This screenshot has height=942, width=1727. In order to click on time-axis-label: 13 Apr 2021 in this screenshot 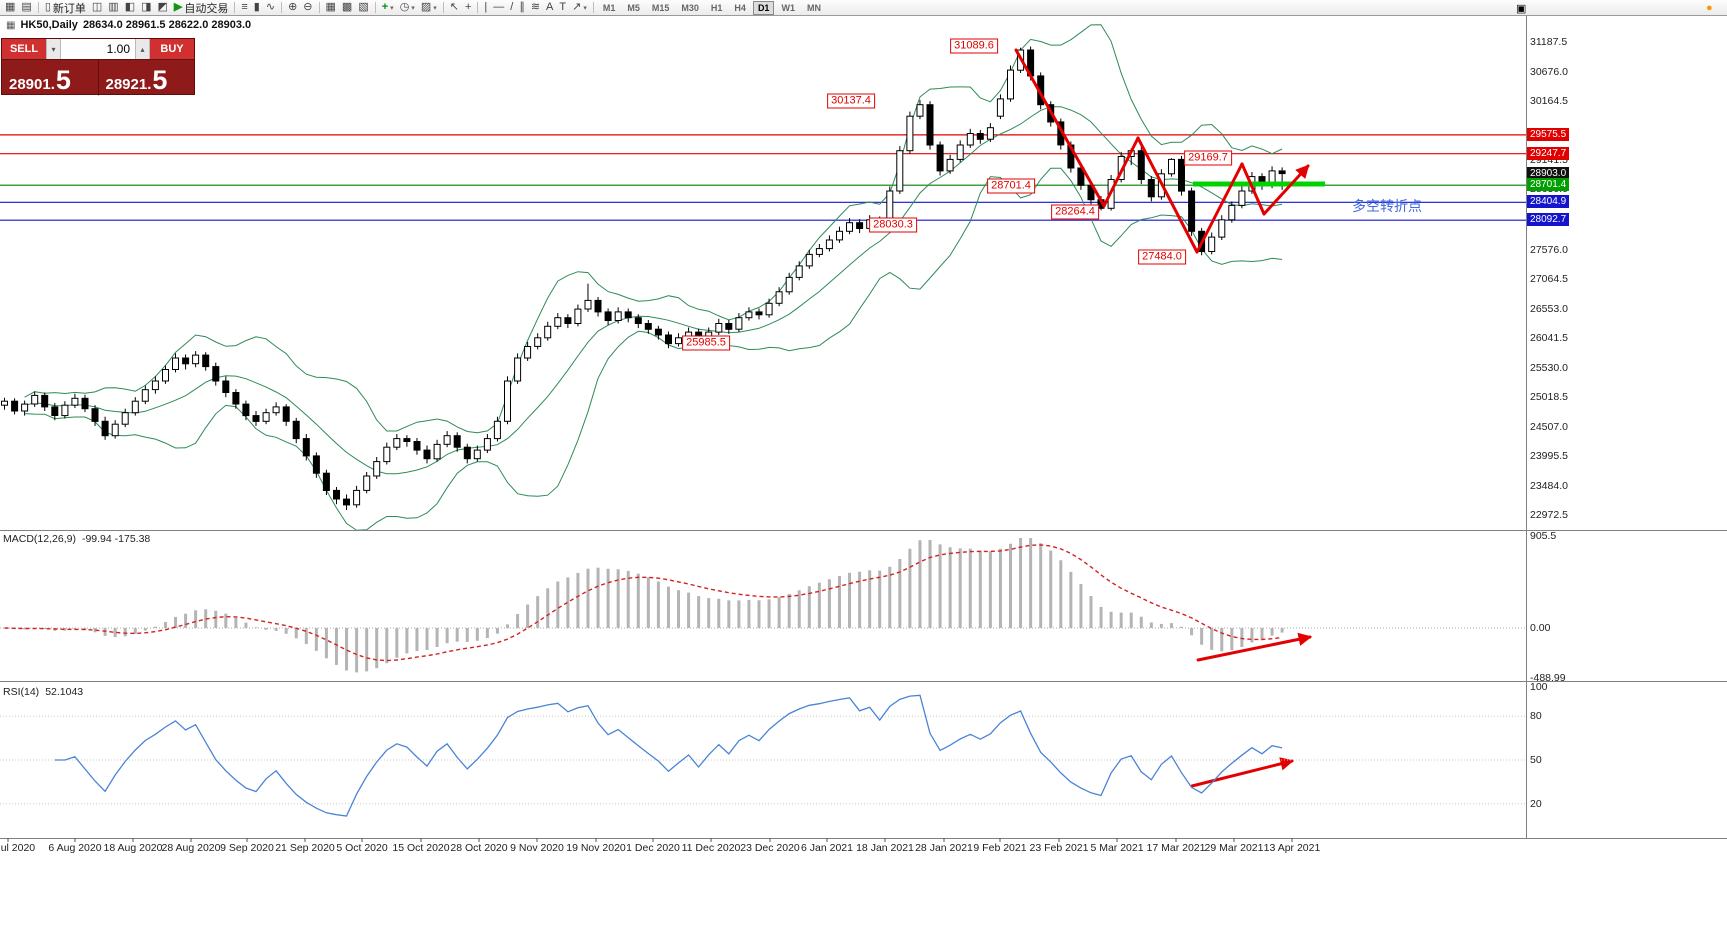, I will do `click(1292, 848)`.